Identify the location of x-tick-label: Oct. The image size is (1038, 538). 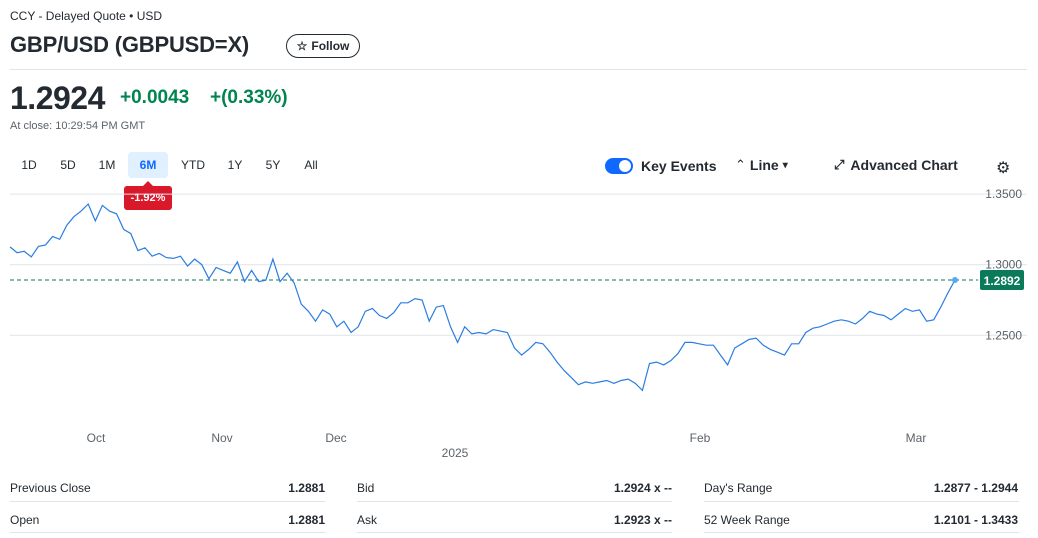
(96, 438).